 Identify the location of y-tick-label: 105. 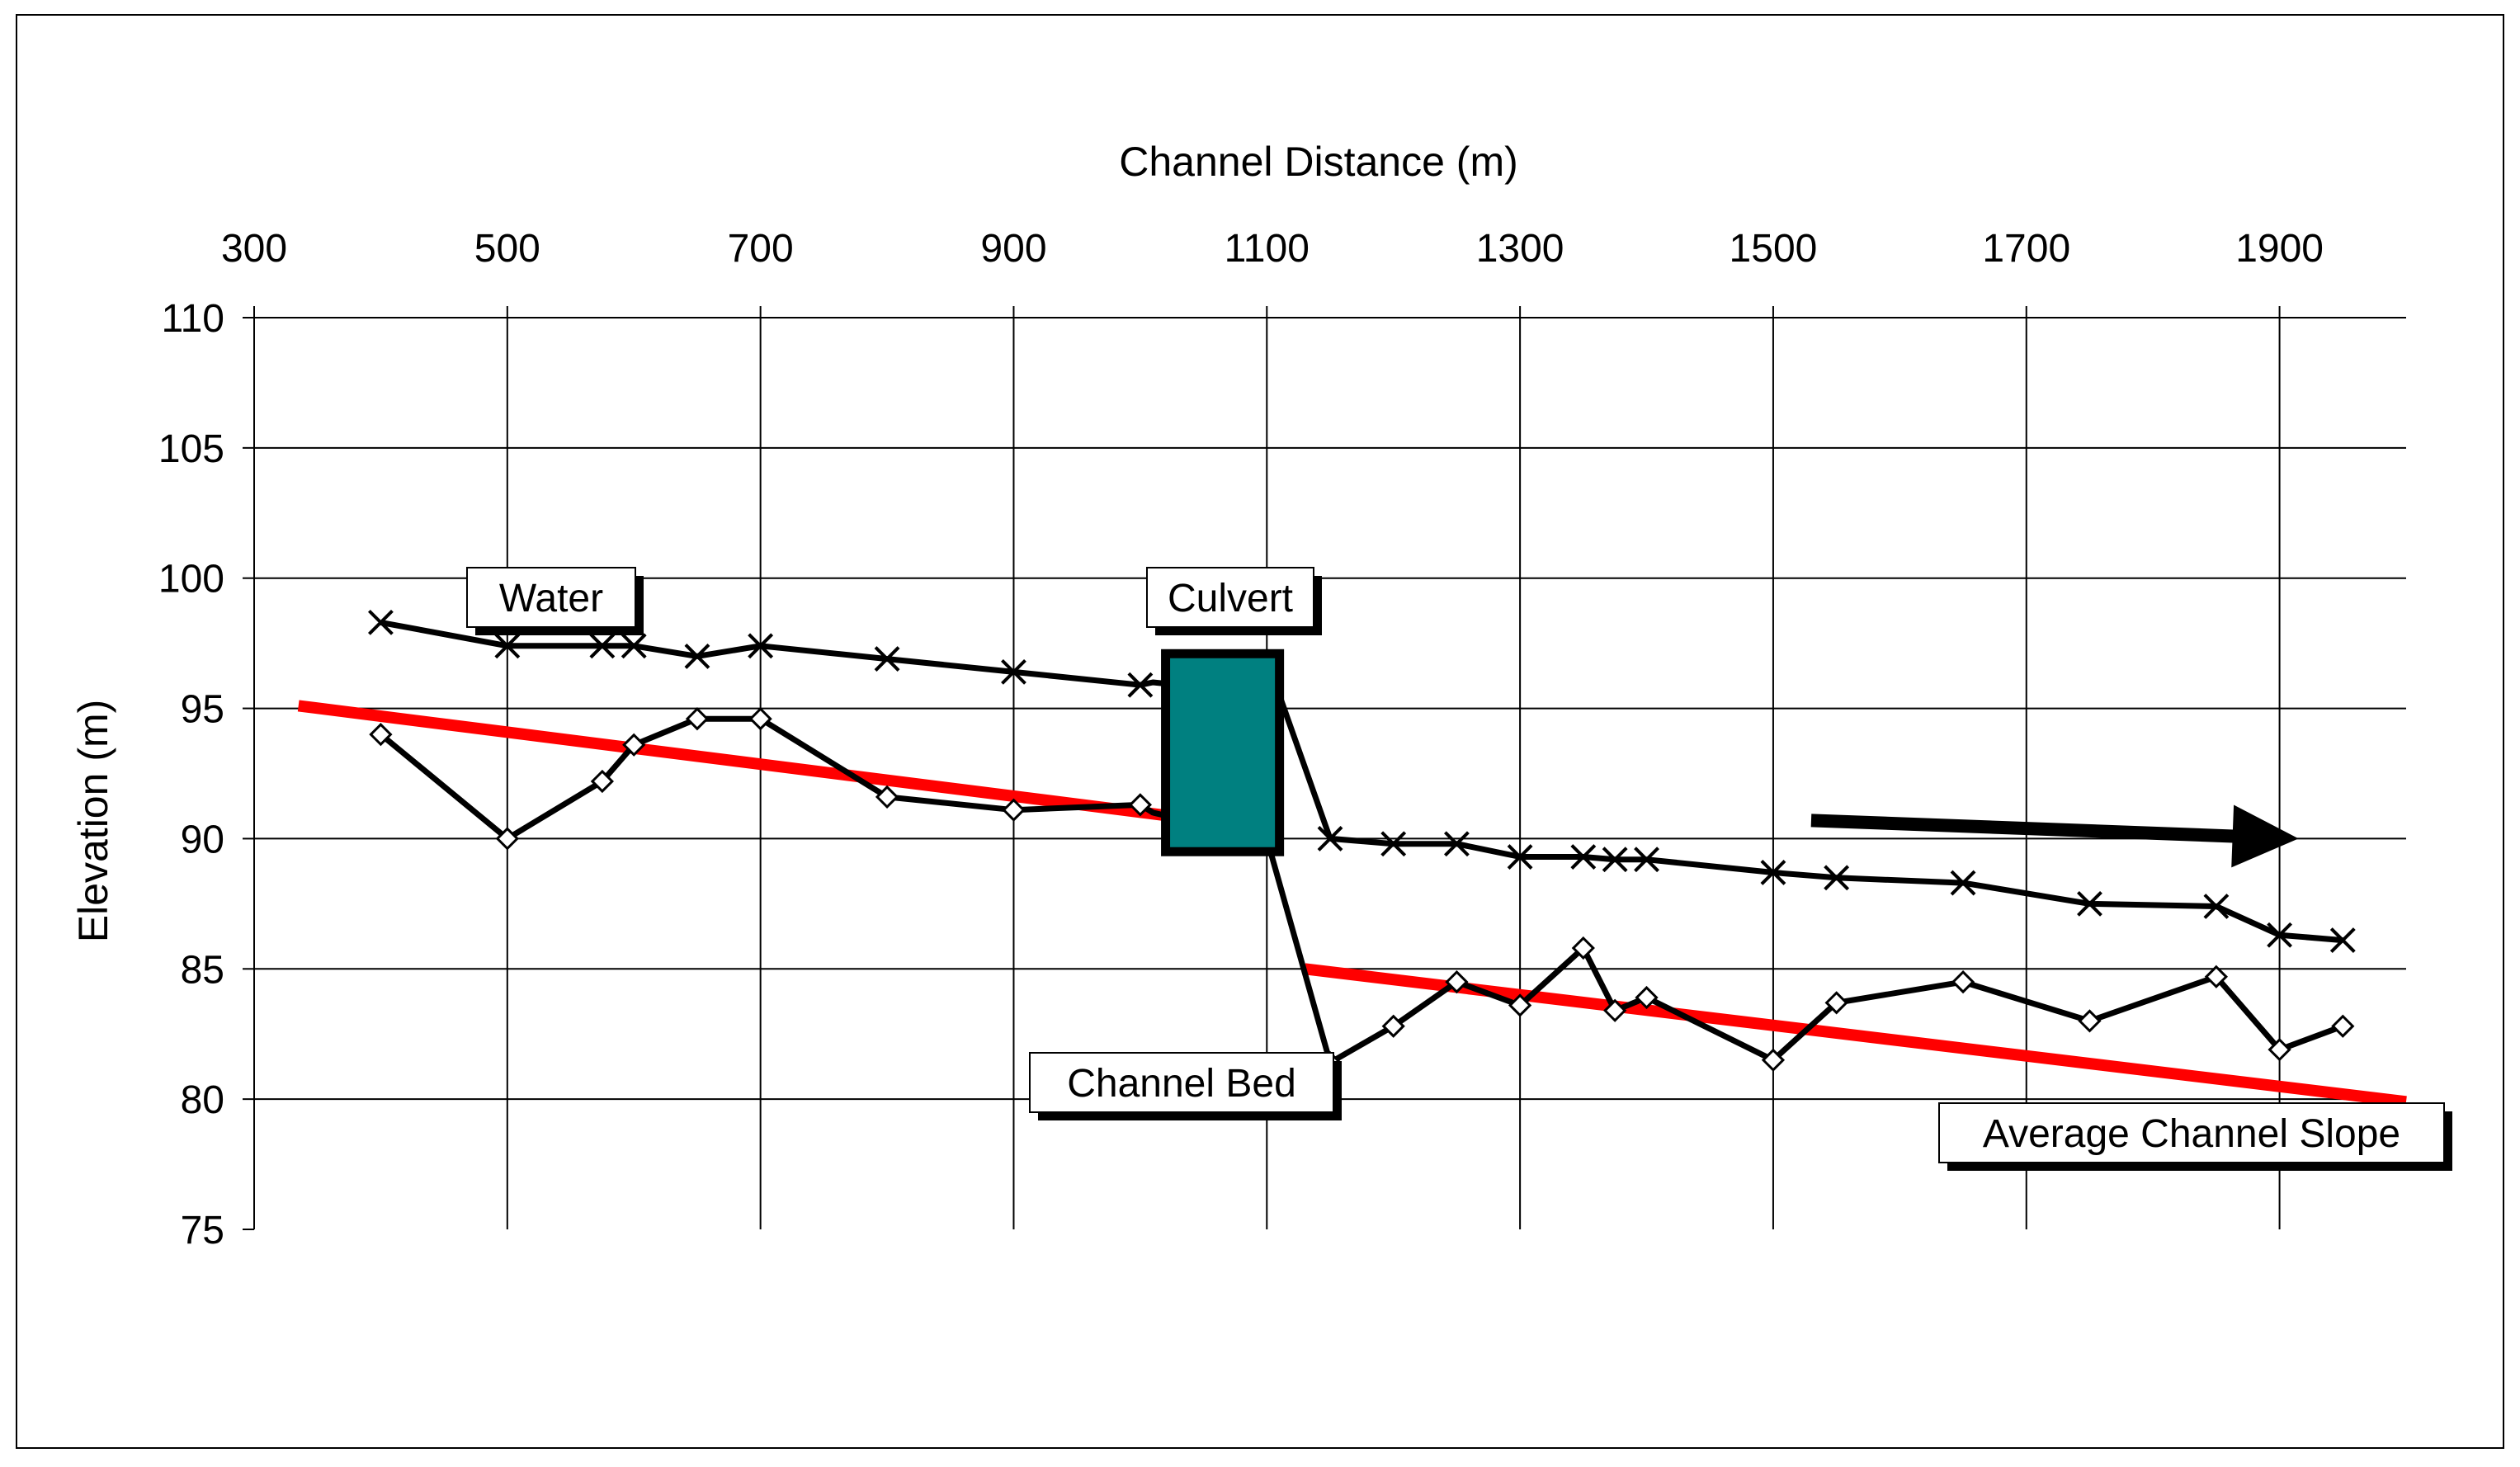
(191, 449).